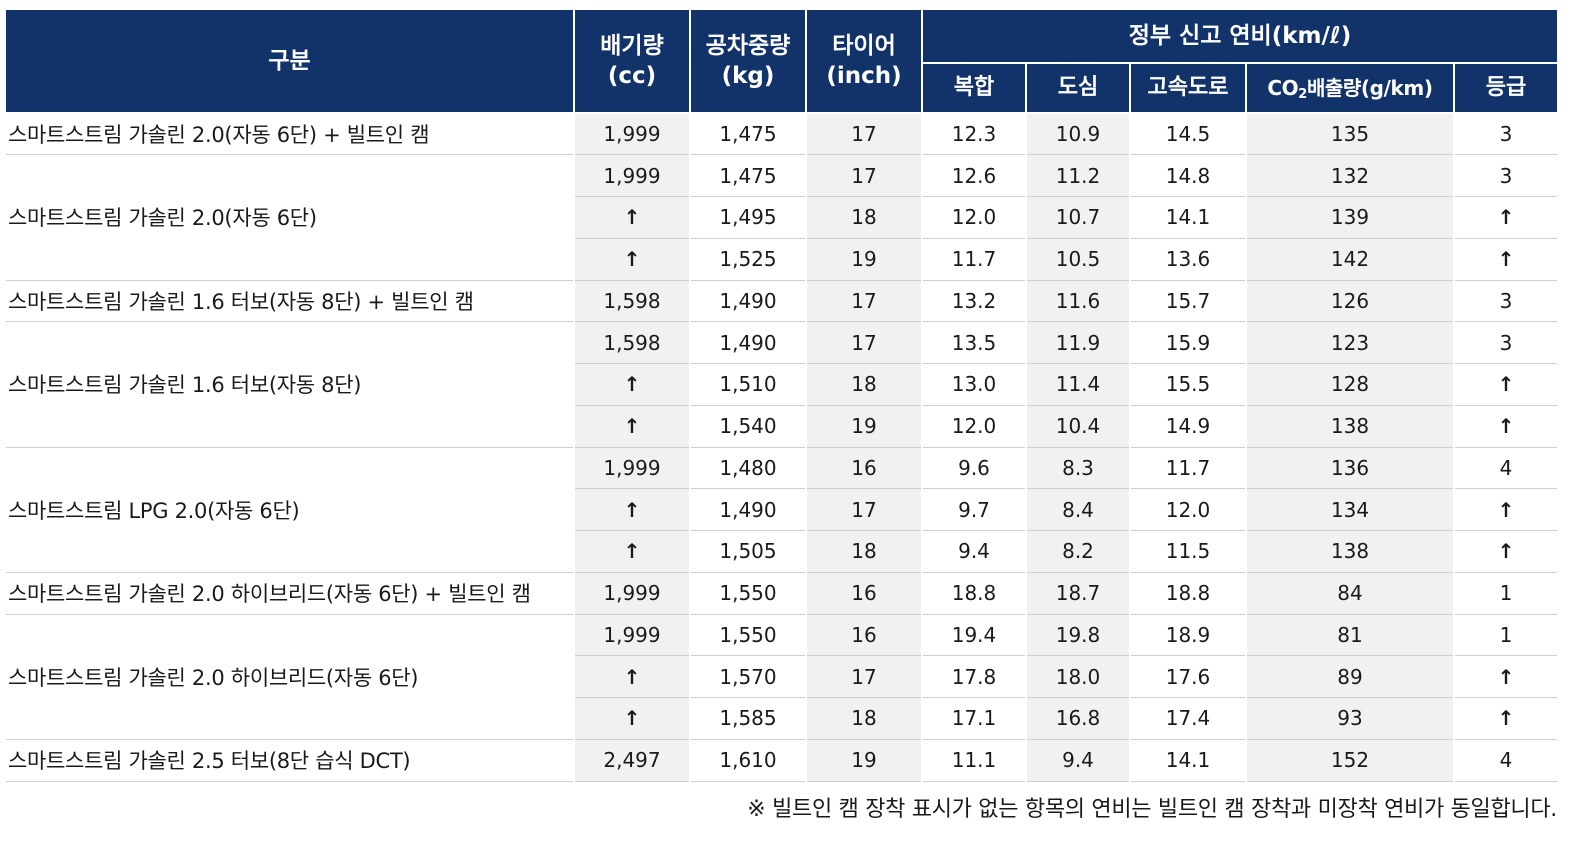  What do you see at coordinates (1349, 259) in the screenshot?
I see `co2-cell: 142` at bounding box center [1349, 259].